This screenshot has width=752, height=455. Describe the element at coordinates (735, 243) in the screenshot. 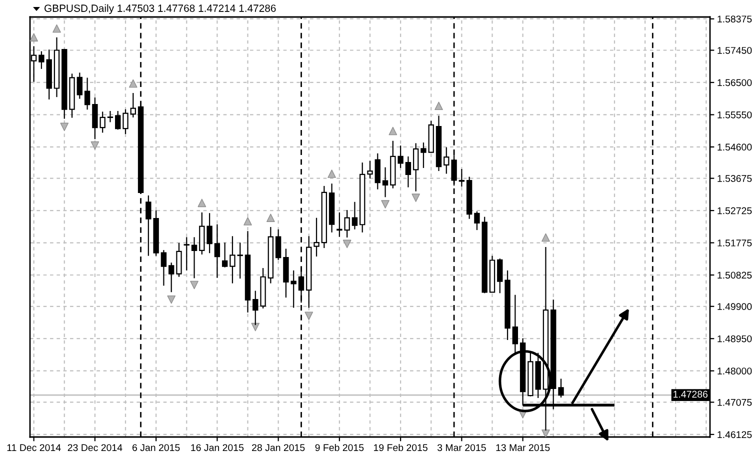

I see `y-tick-label: 1.51775` at that location.